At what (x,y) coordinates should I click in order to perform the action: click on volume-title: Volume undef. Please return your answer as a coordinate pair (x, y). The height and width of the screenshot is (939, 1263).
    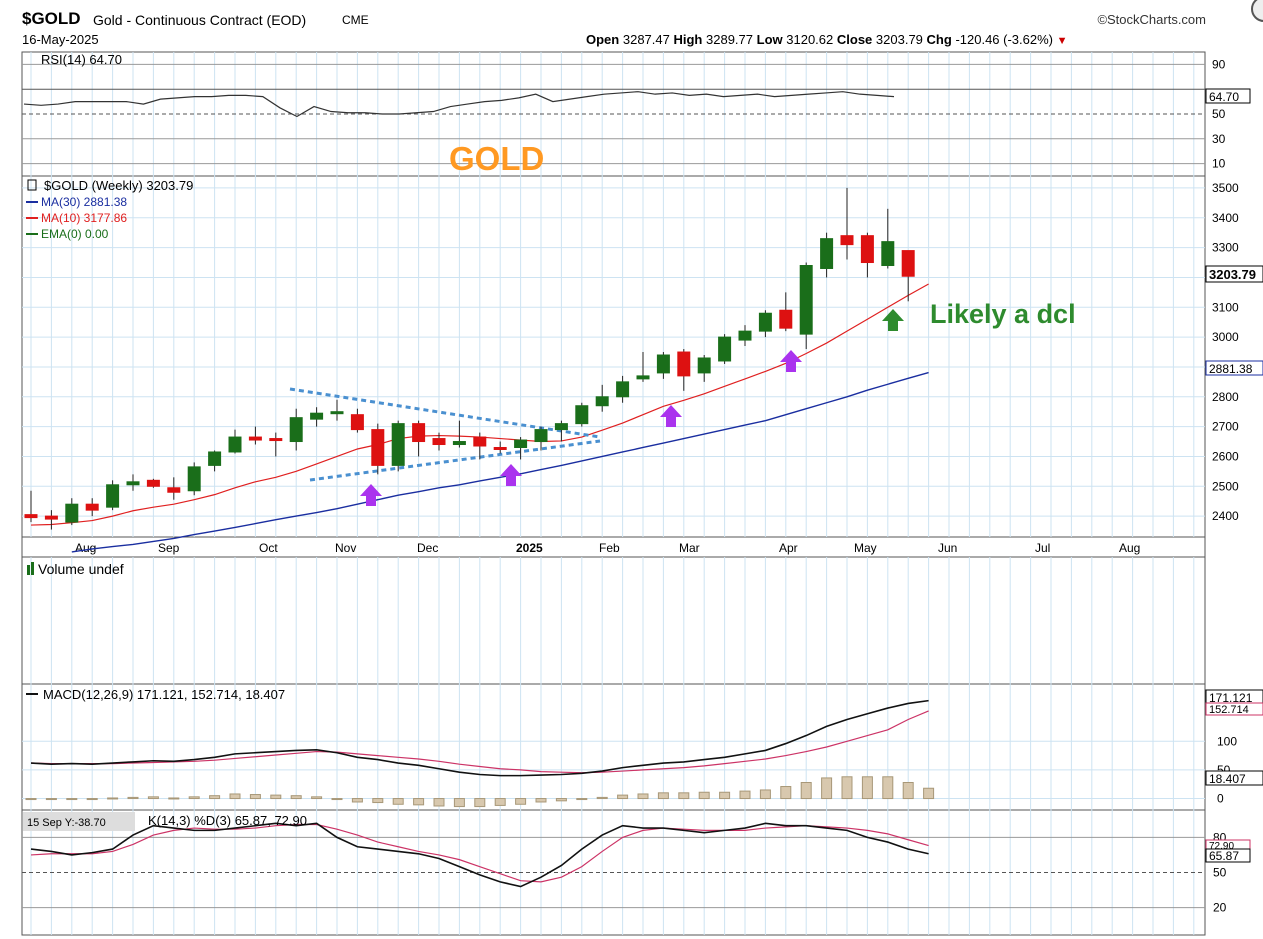
    Looking at the image, I should click on (81, 569).